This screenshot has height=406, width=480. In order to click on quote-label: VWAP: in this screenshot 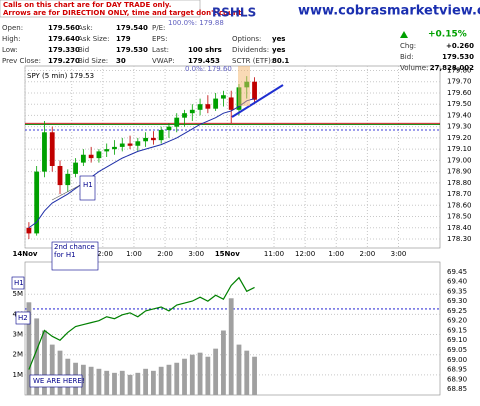, I will do `click(163, 61)`.